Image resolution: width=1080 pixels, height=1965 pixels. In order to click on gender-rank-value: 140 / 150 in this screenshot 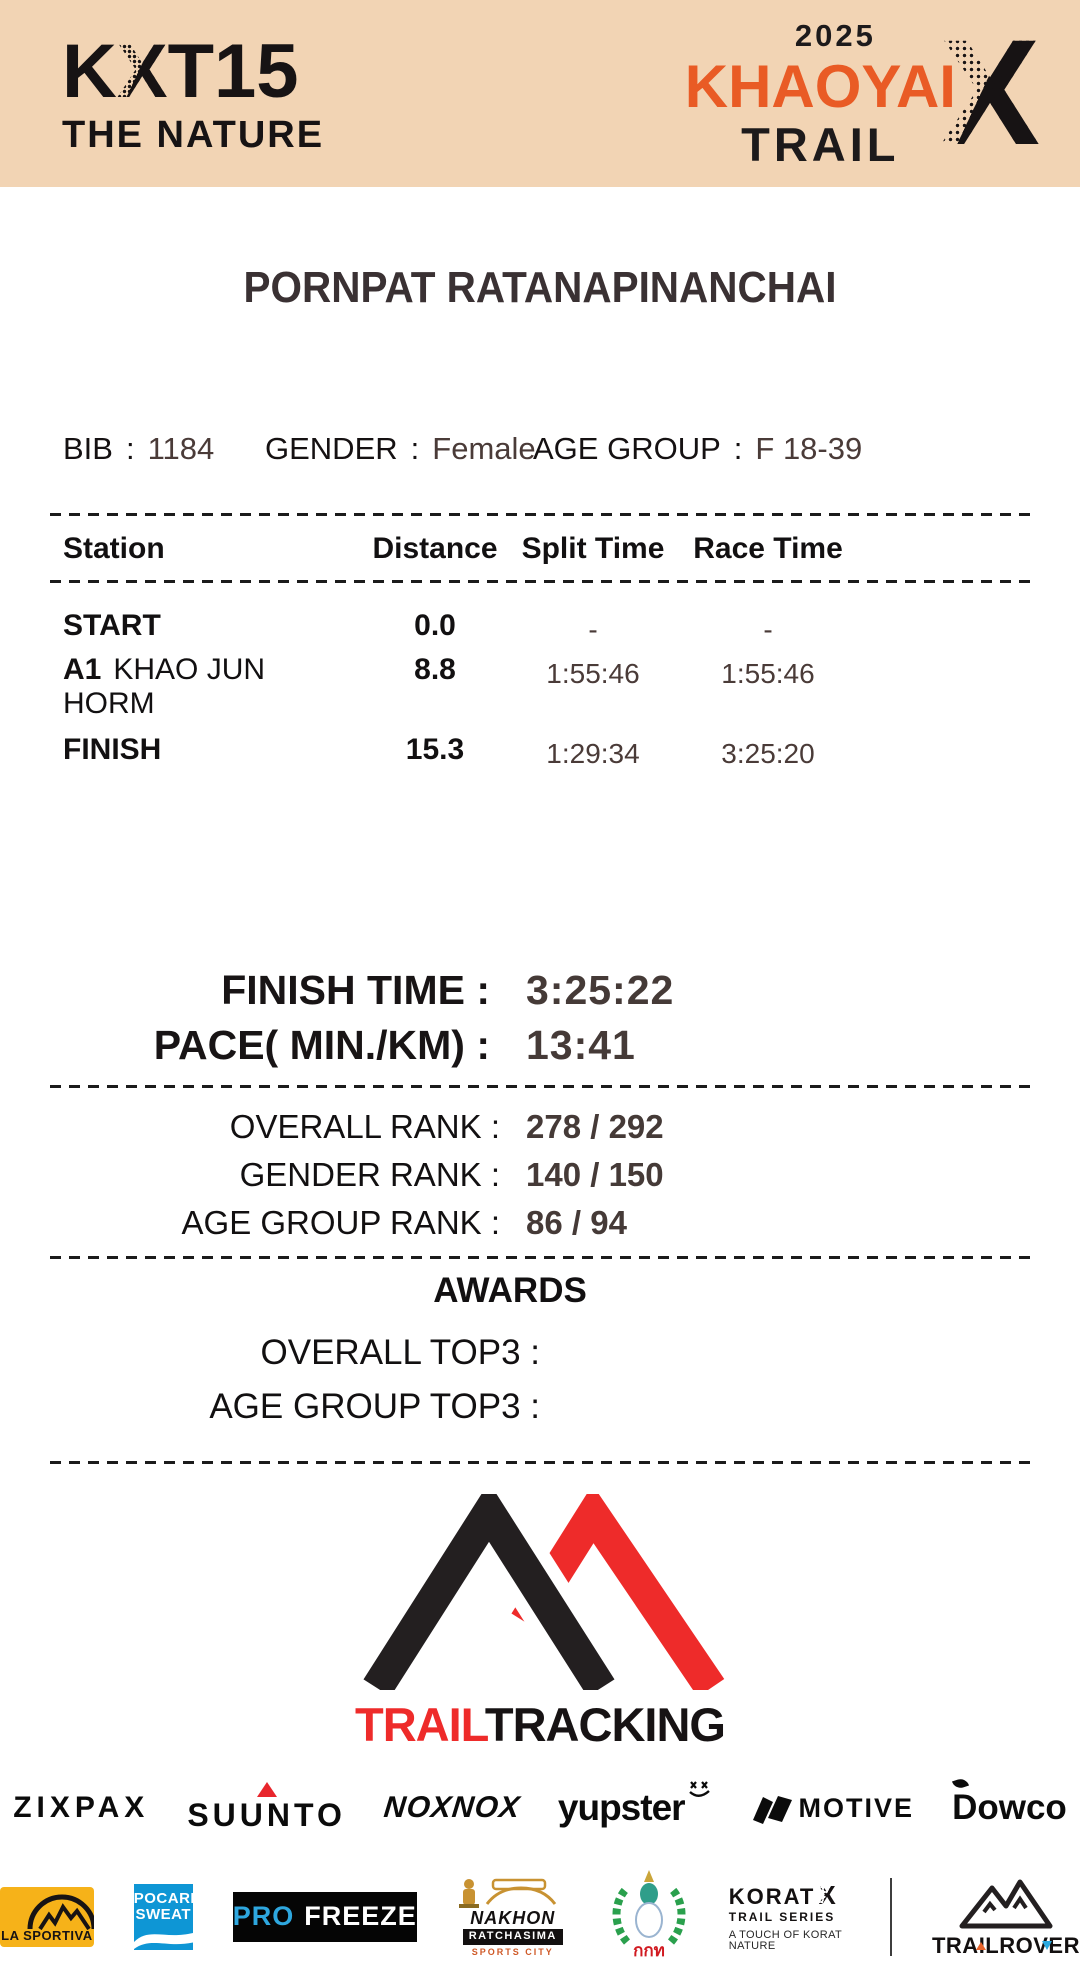, I will do `click(595, 1174)`.